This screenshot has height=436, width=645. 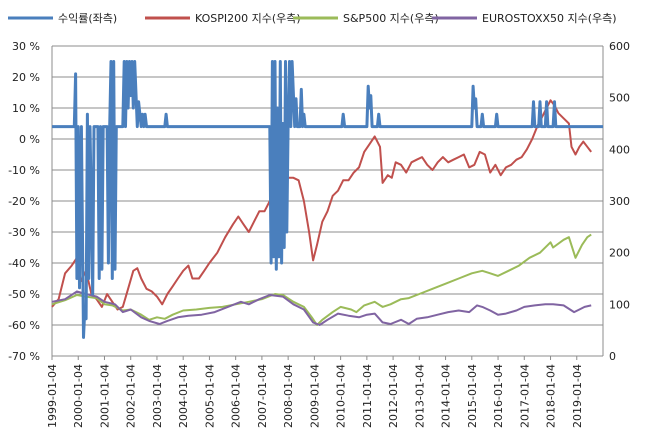 I want to click on x-tick-label: 2012-01-04, so click(x=393, y=396).